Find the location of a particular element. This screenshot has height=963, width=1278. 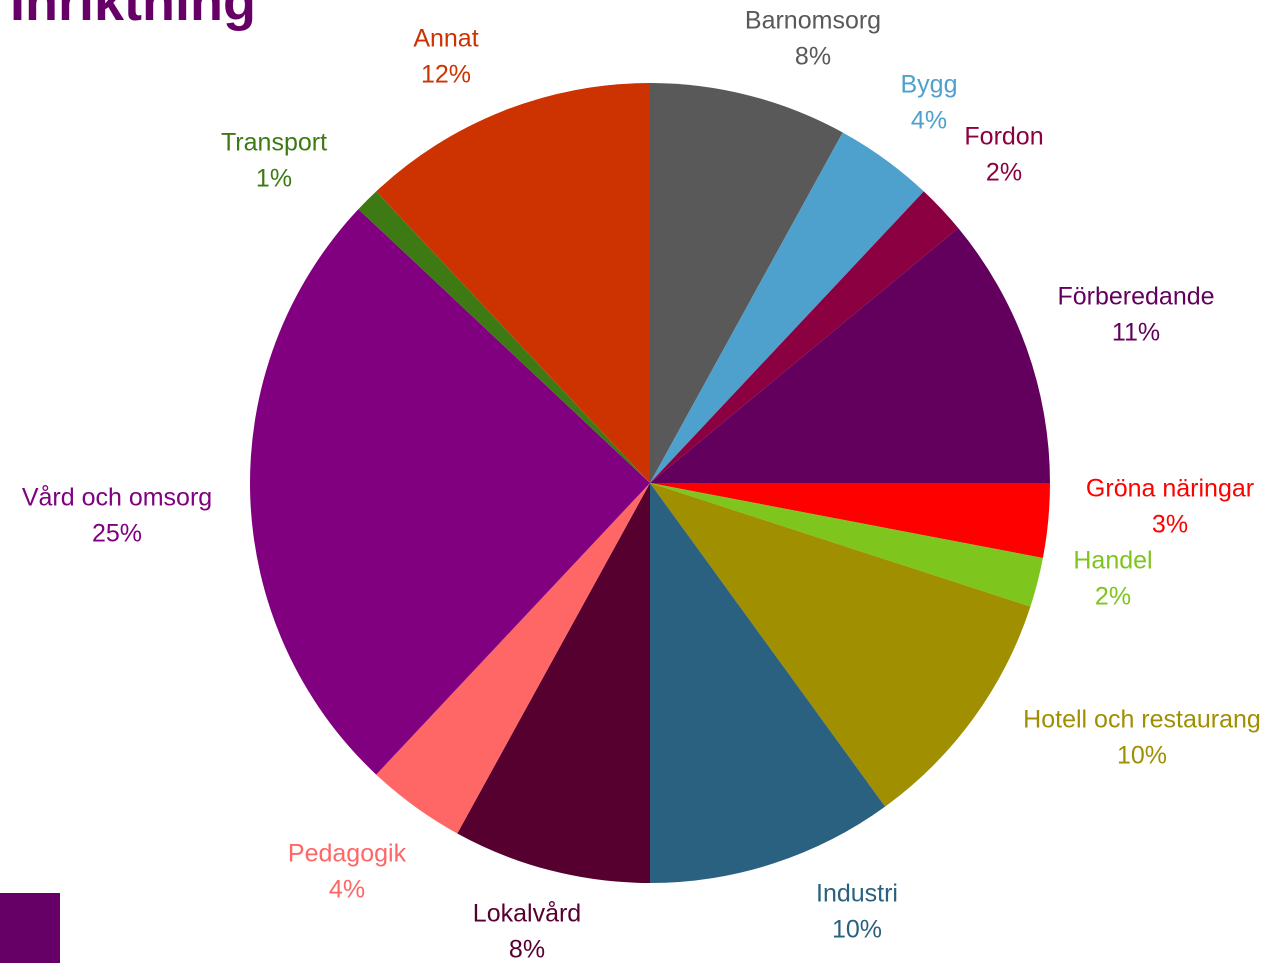

slice-label: Industri is located at coordinates (857, 894).